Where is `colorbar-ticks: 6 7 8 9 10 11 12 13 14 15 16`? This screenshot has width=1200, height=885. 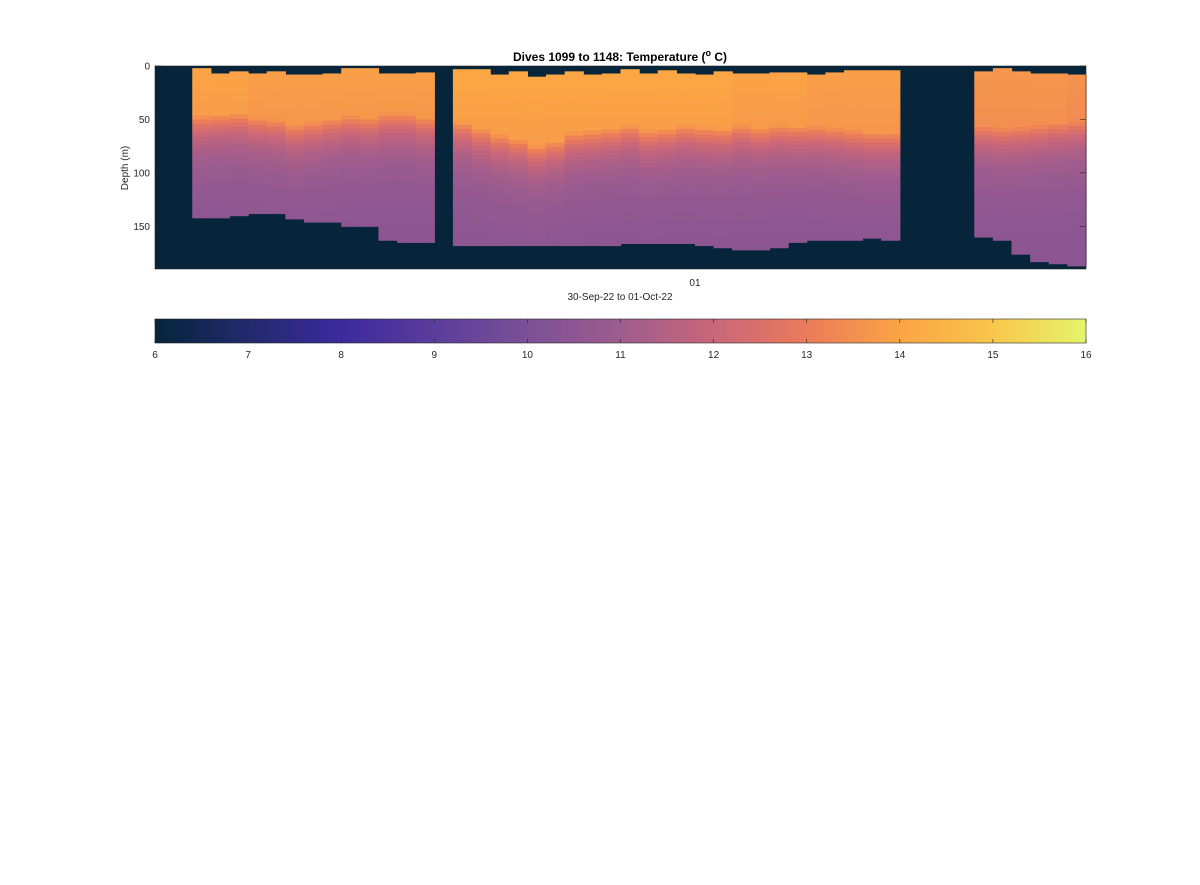
colorbar-ticks: 6 7 8 9 10 11 12 13 14 15 16 is located at coordinates (622, 340).